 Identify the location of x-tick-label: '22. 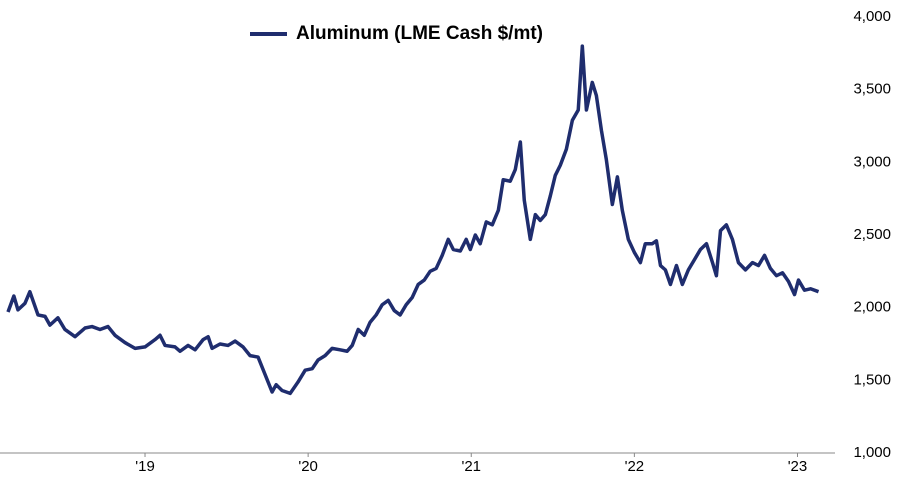
(635, 466).